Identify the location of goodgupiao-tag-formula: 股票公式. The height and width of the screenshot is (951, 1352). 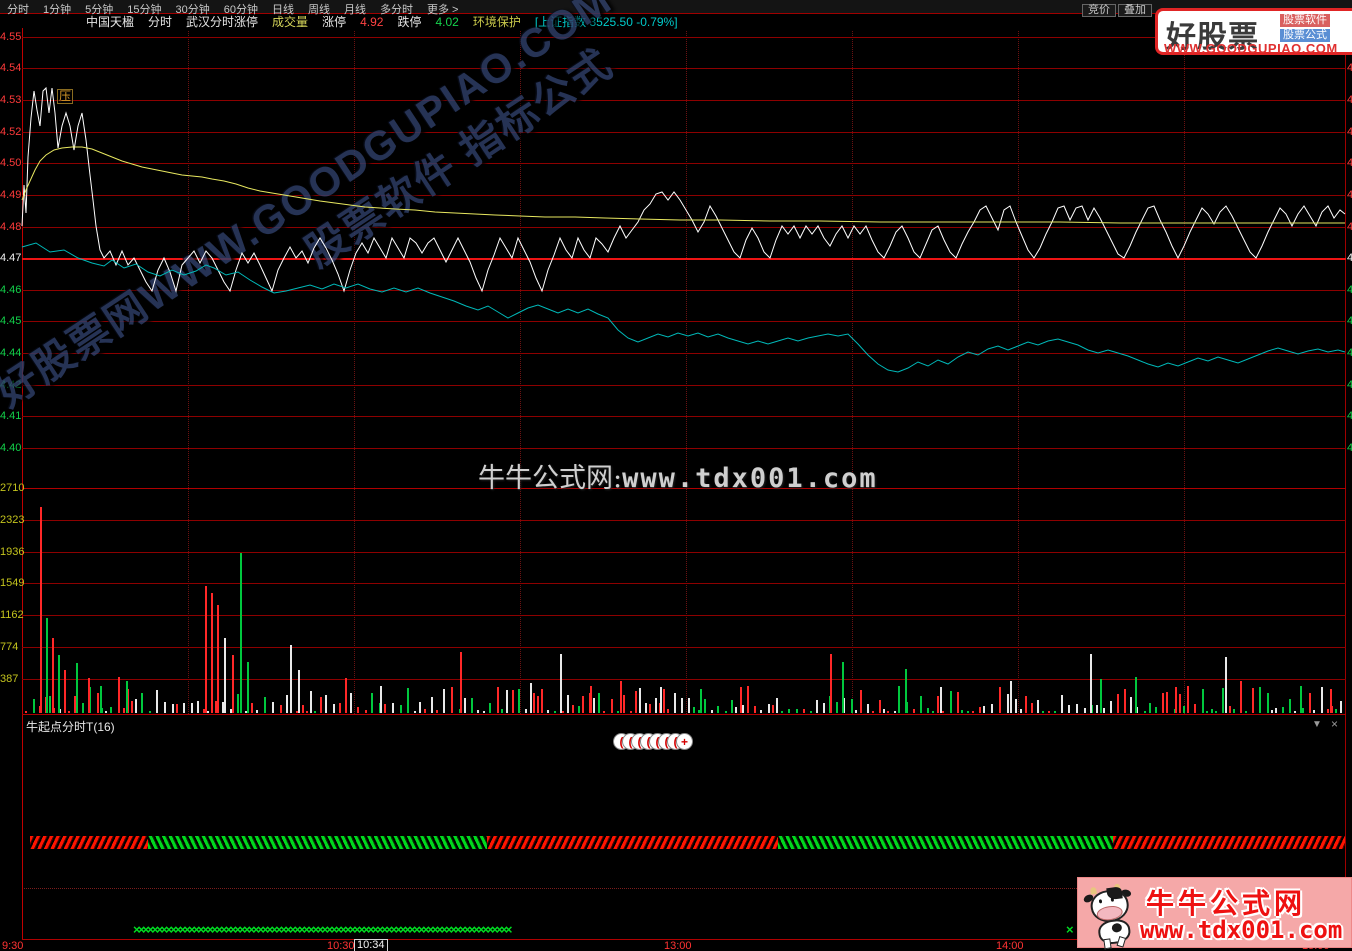
(1305, 35).